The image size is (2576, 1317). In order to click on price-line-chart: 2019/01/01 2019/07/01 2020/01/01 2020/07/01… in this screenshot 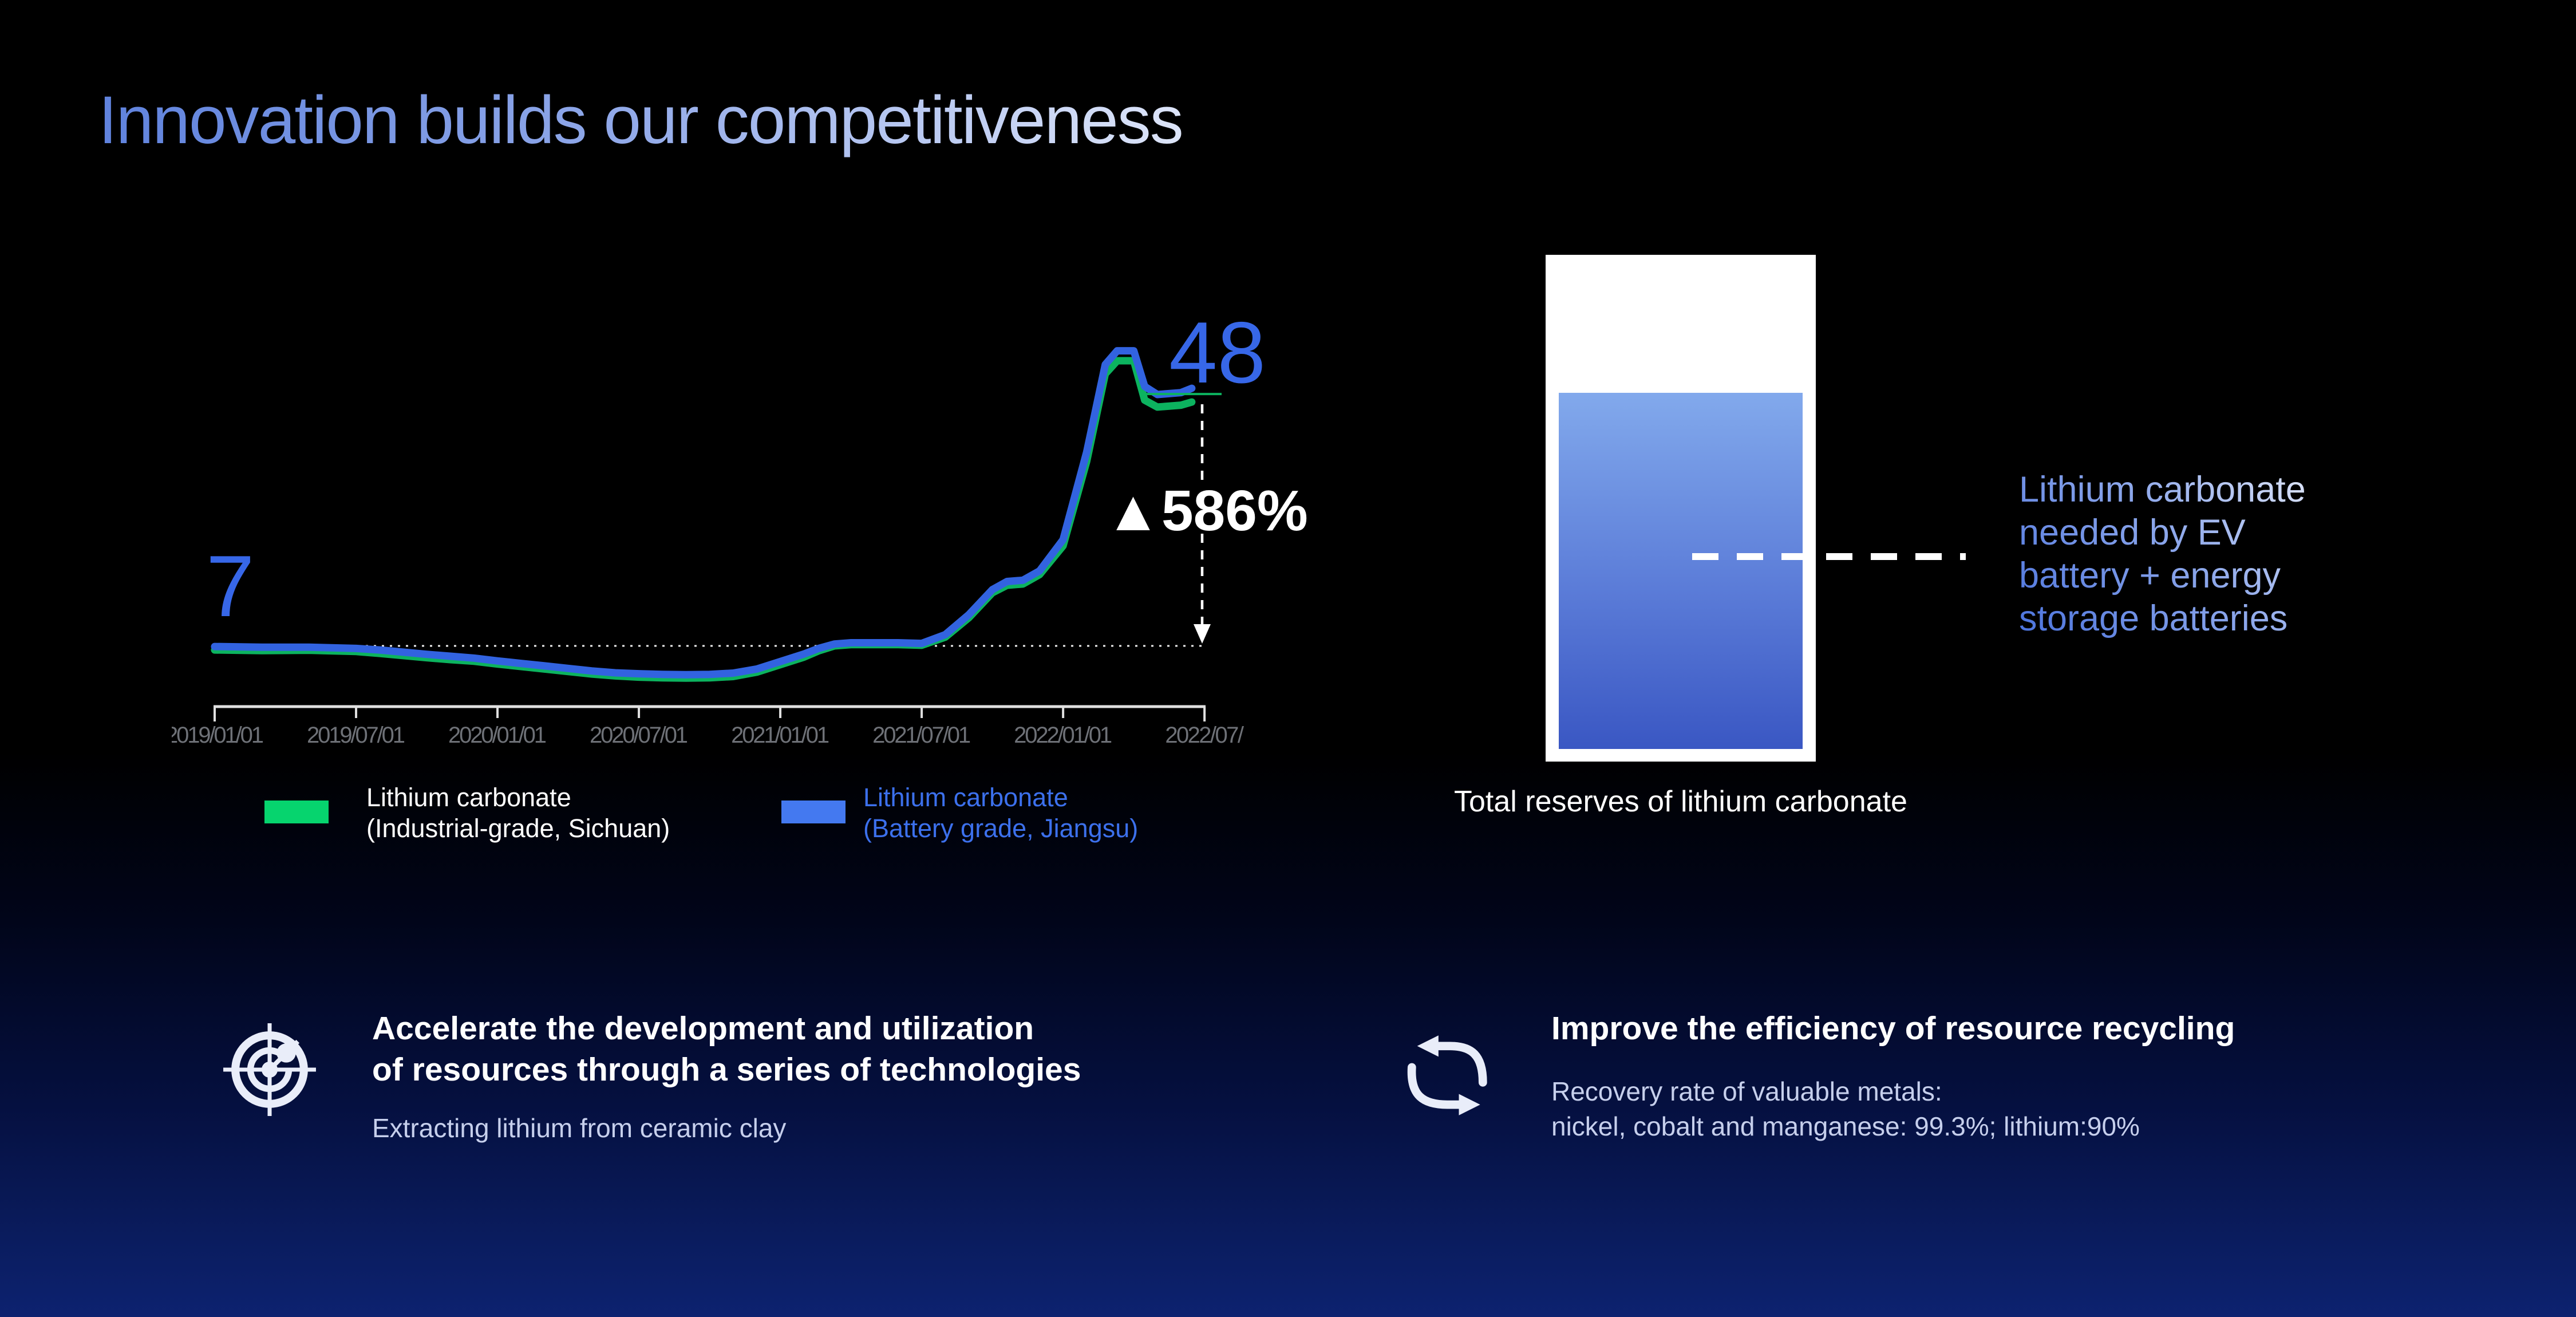, I will do `click(708, 547)`.